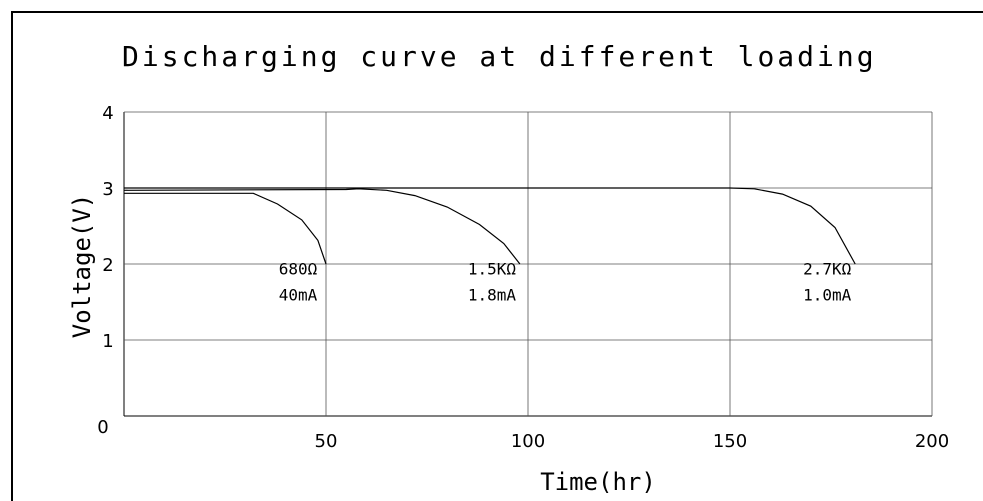 The height and width of the screenshot is (501, 983). I want to click on x-tick-label-50: 50, so click(326, 441).